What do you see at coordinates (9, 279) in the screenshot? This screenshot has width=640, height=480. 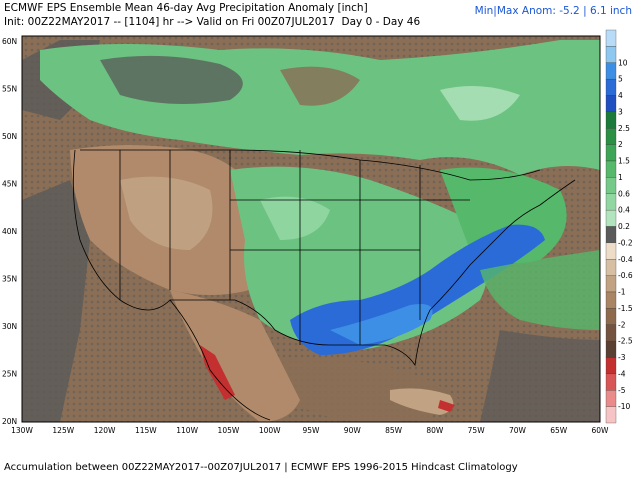 I see `latitude-label: 35N` at bounding box center [9, 279].